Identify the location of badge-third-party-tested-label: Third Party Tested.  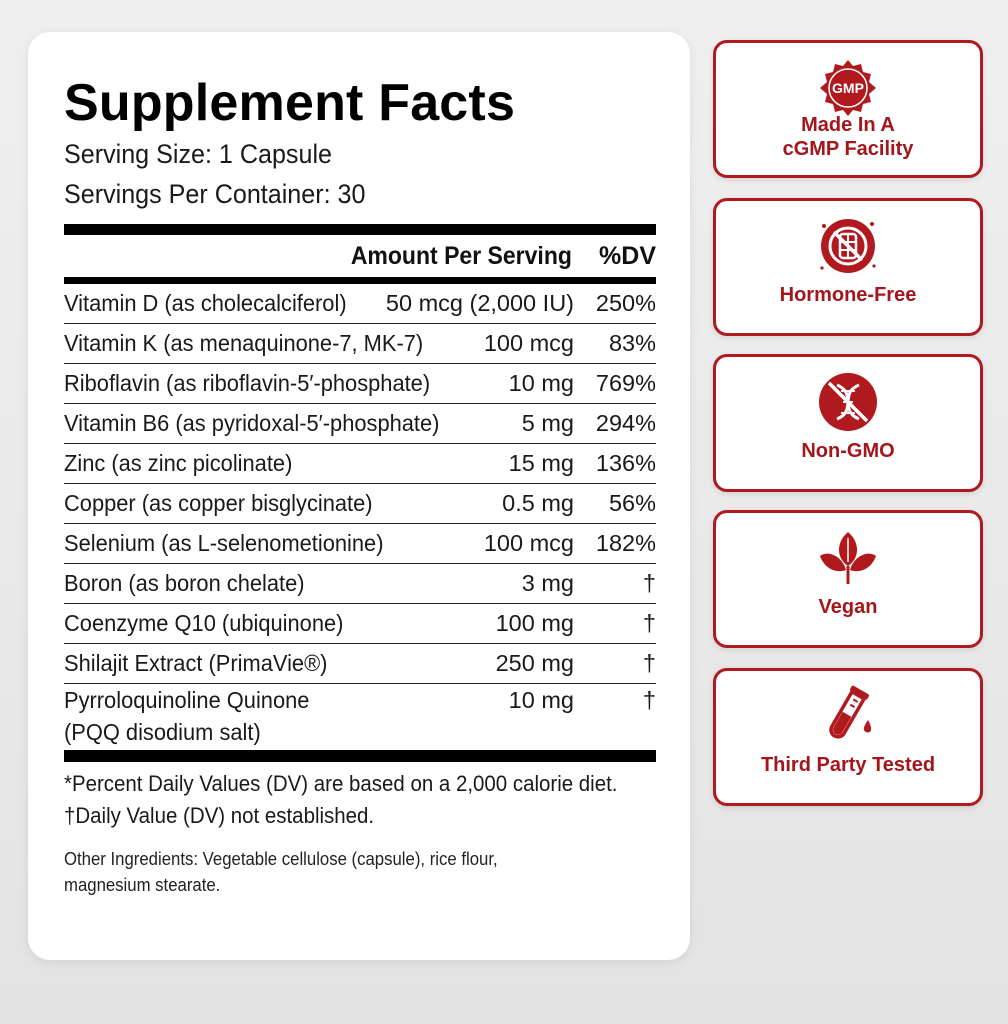
(848, 765).